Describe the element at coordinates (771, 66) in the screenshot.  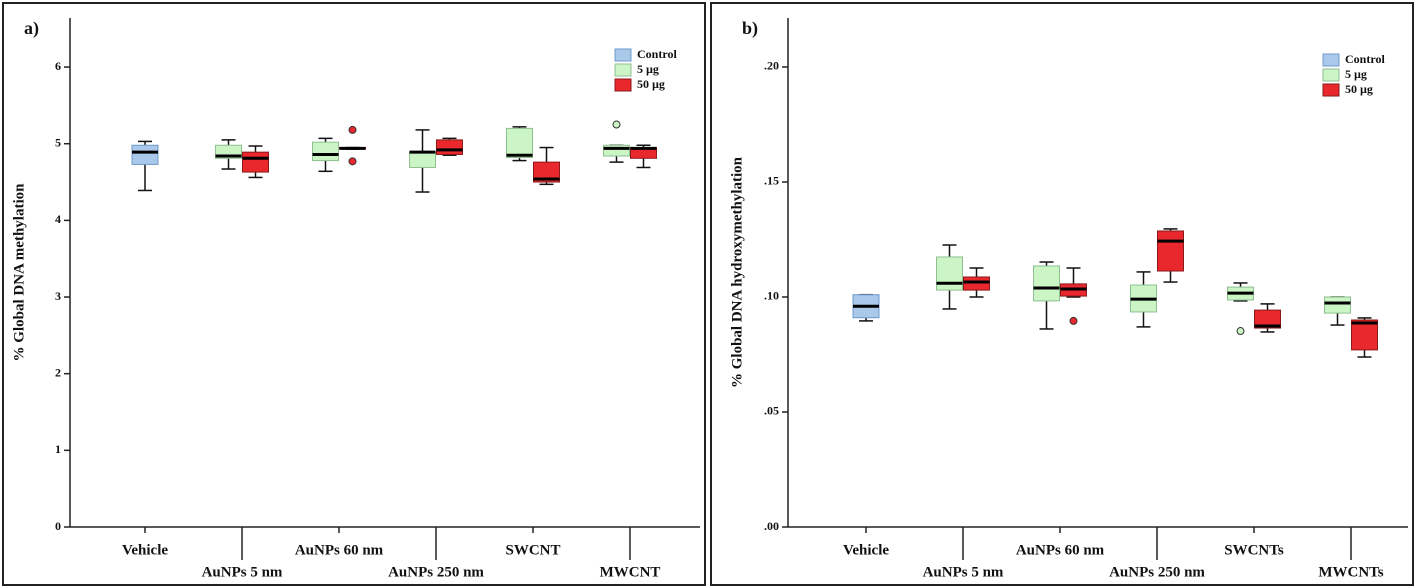
I see `y-tick-label: .20` at that location.